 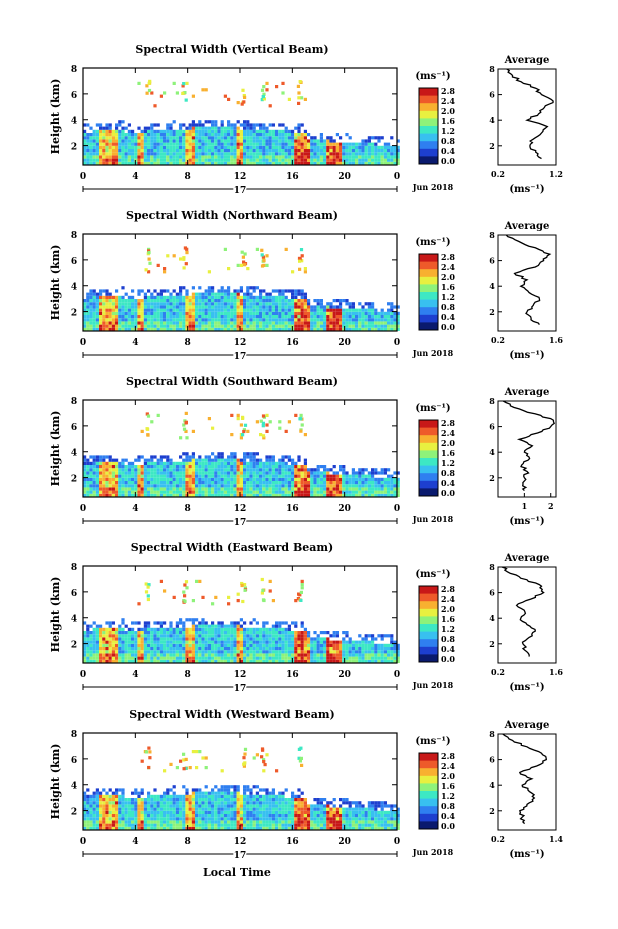 What do you see at coordinates (428, 458) in the screenshot?
I see `panel-3-colorbar-frame` at bounding box center [428, 458].